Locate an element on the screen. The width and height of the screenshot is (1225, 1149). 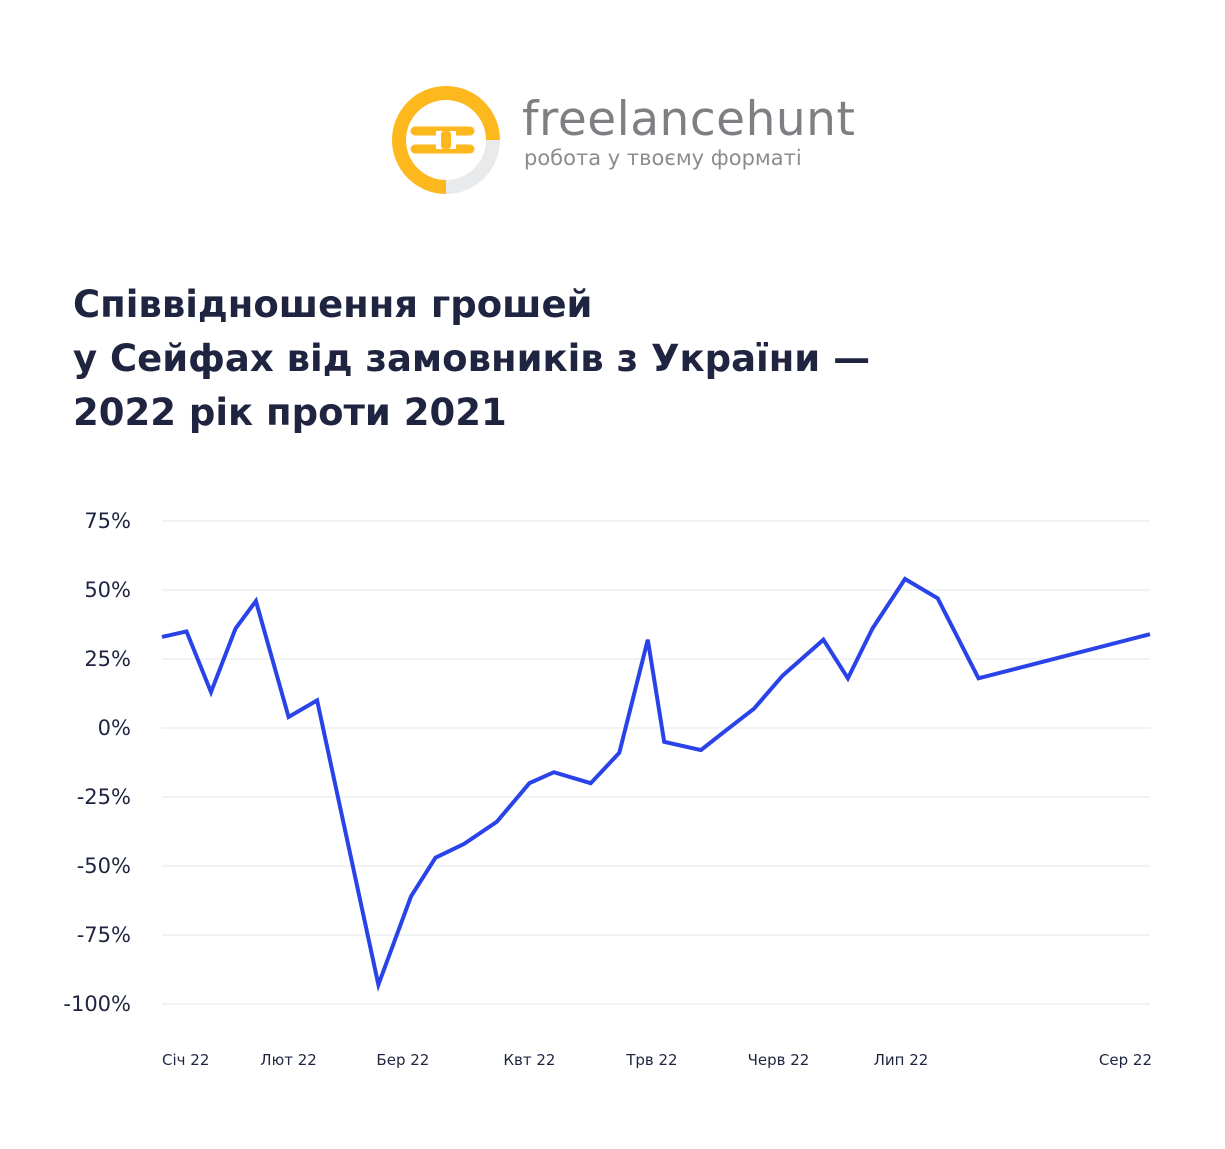
y-tick-label: 0% is located at coordinates (114, 728).